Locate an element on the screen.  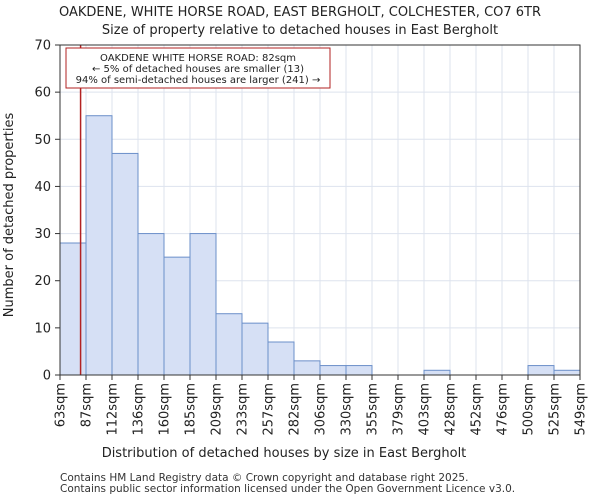
bar-87sqm is located at coordinates (99, 245).